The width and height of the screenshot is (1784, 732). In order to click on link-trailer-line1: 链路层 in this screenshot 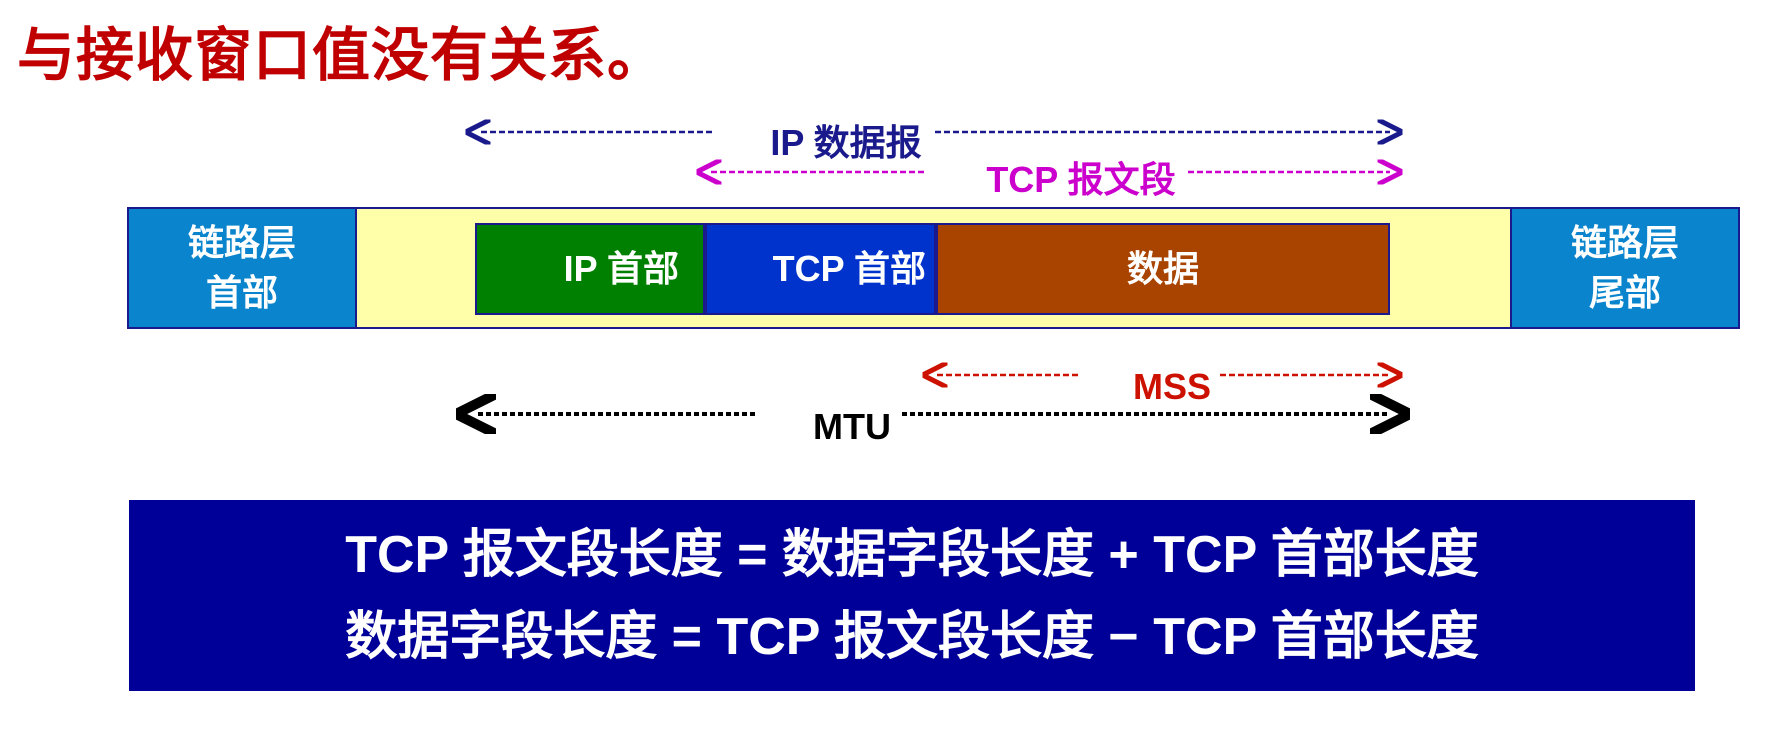, I will do `click(1624, 242)`.